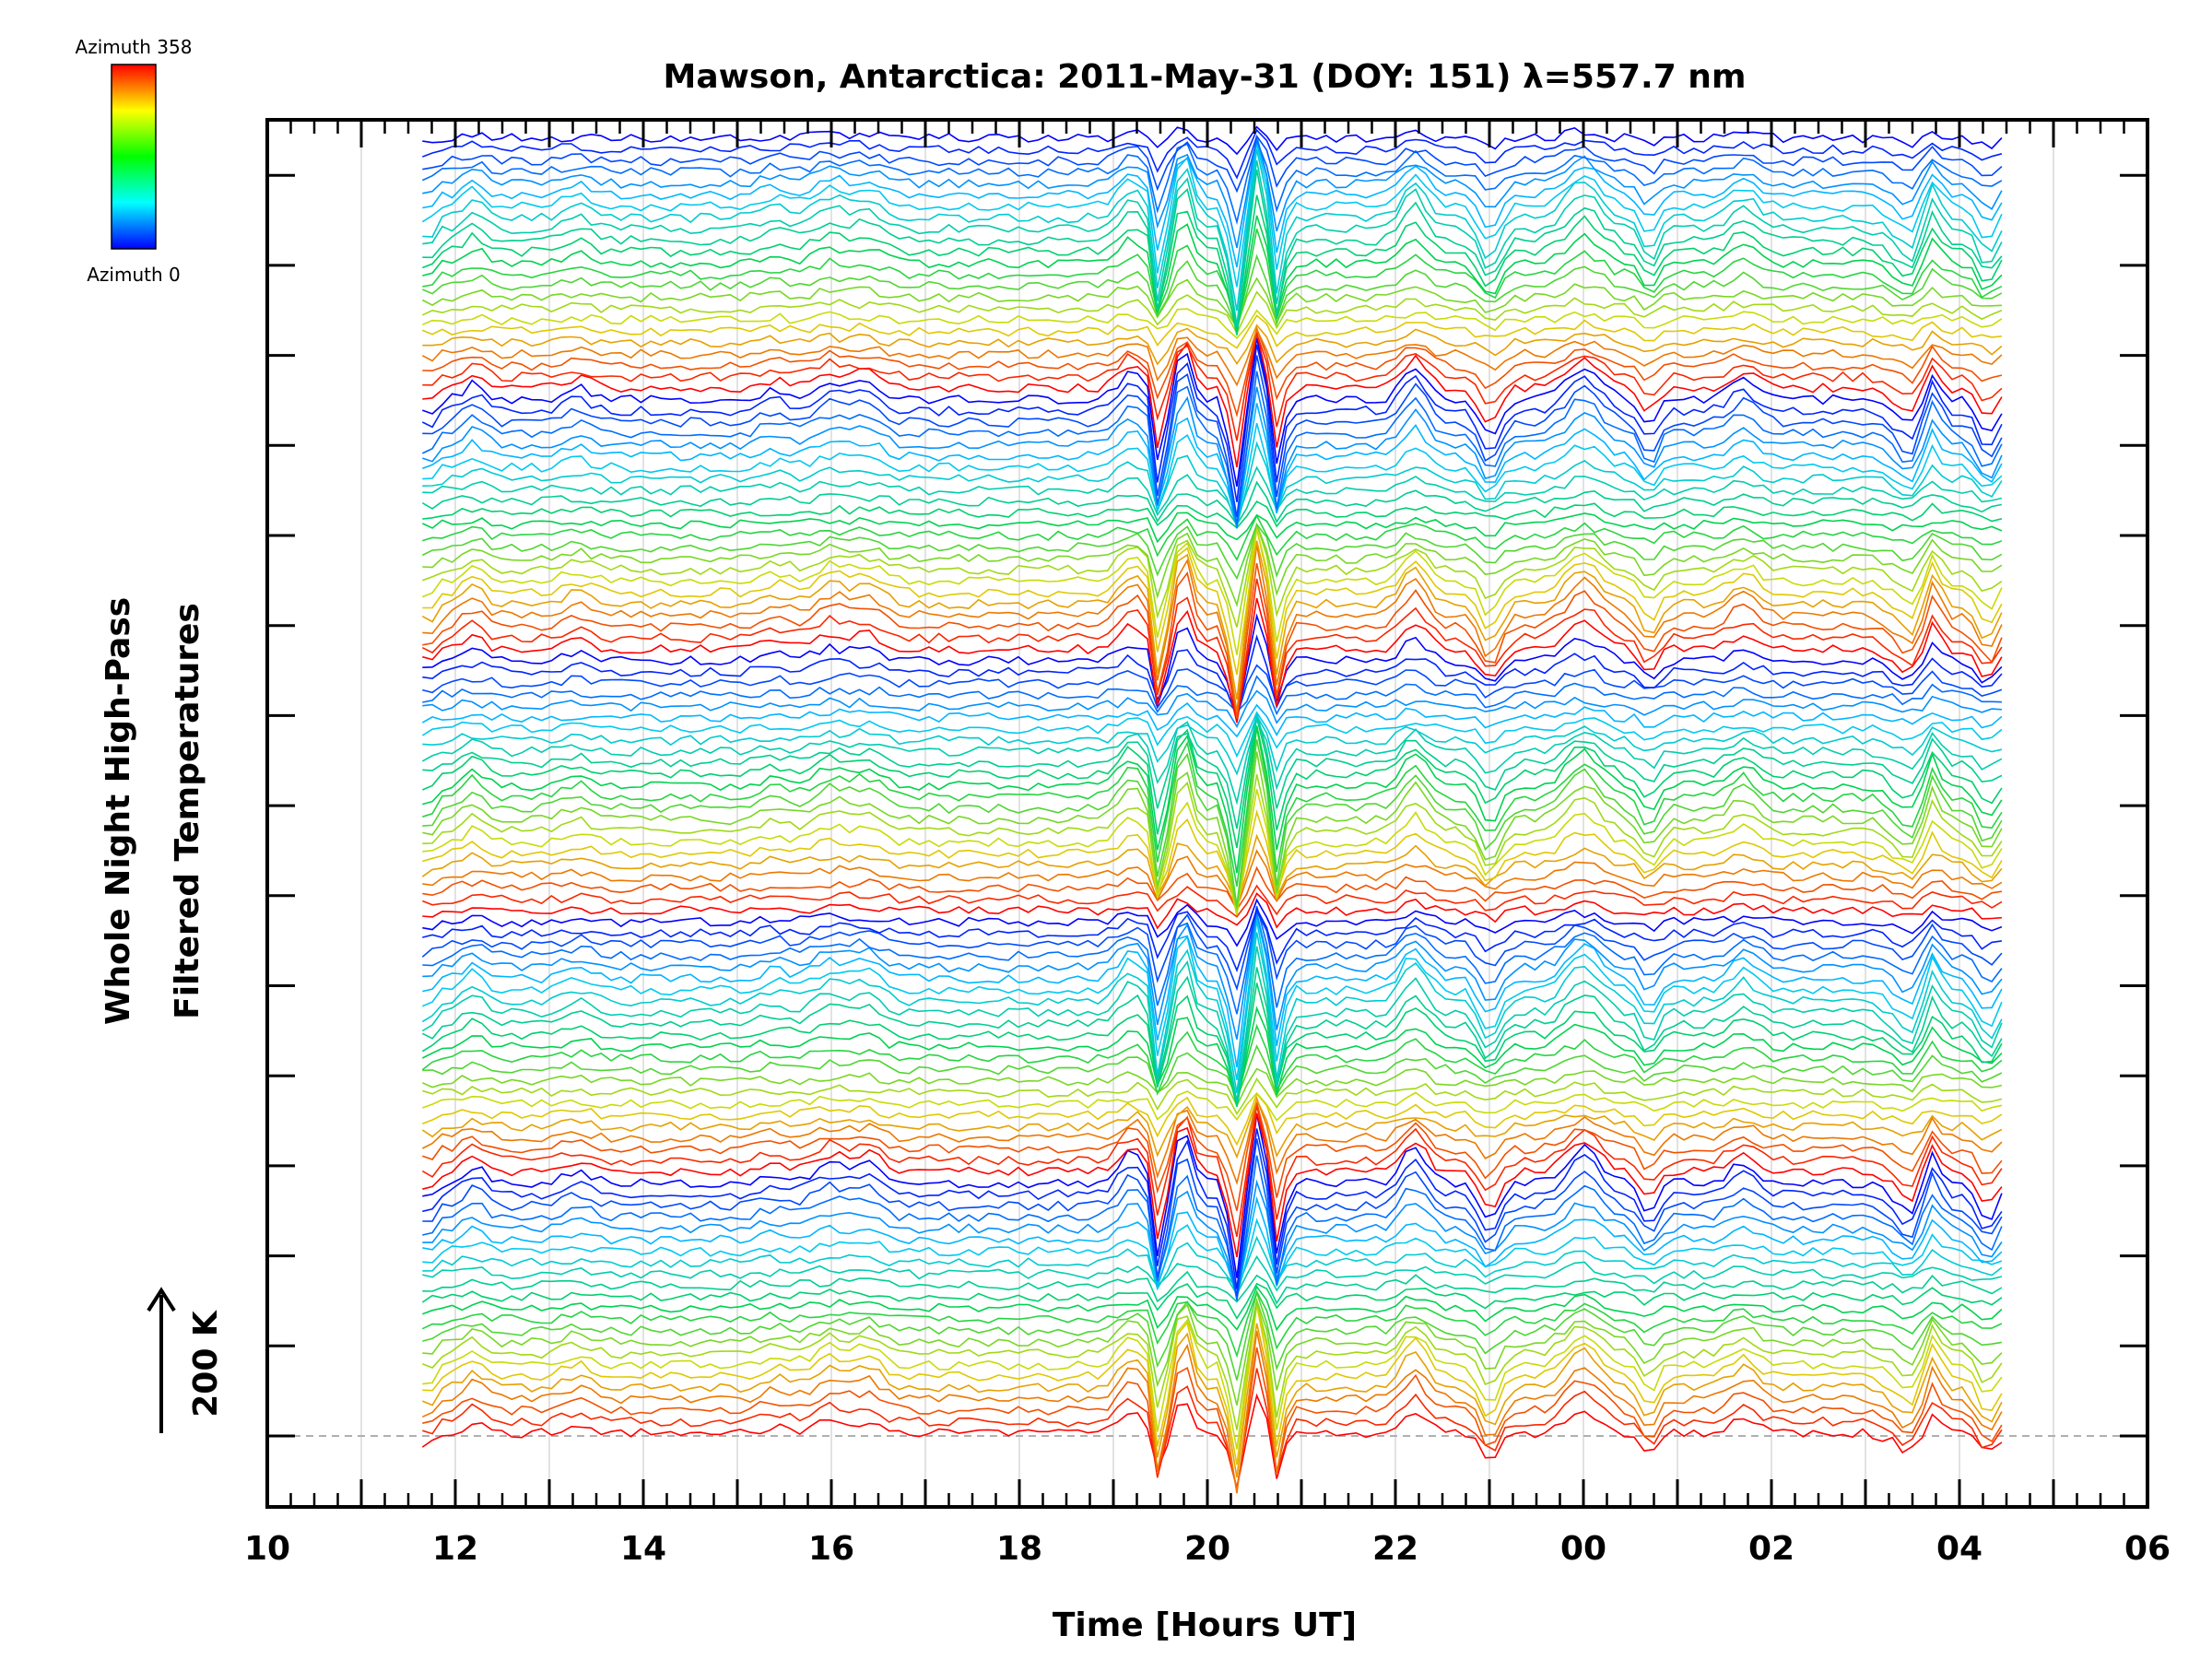 This screenshot has height=1659, width=2212. I want to click on x-tick-label: 22, so click(1395, 1549).